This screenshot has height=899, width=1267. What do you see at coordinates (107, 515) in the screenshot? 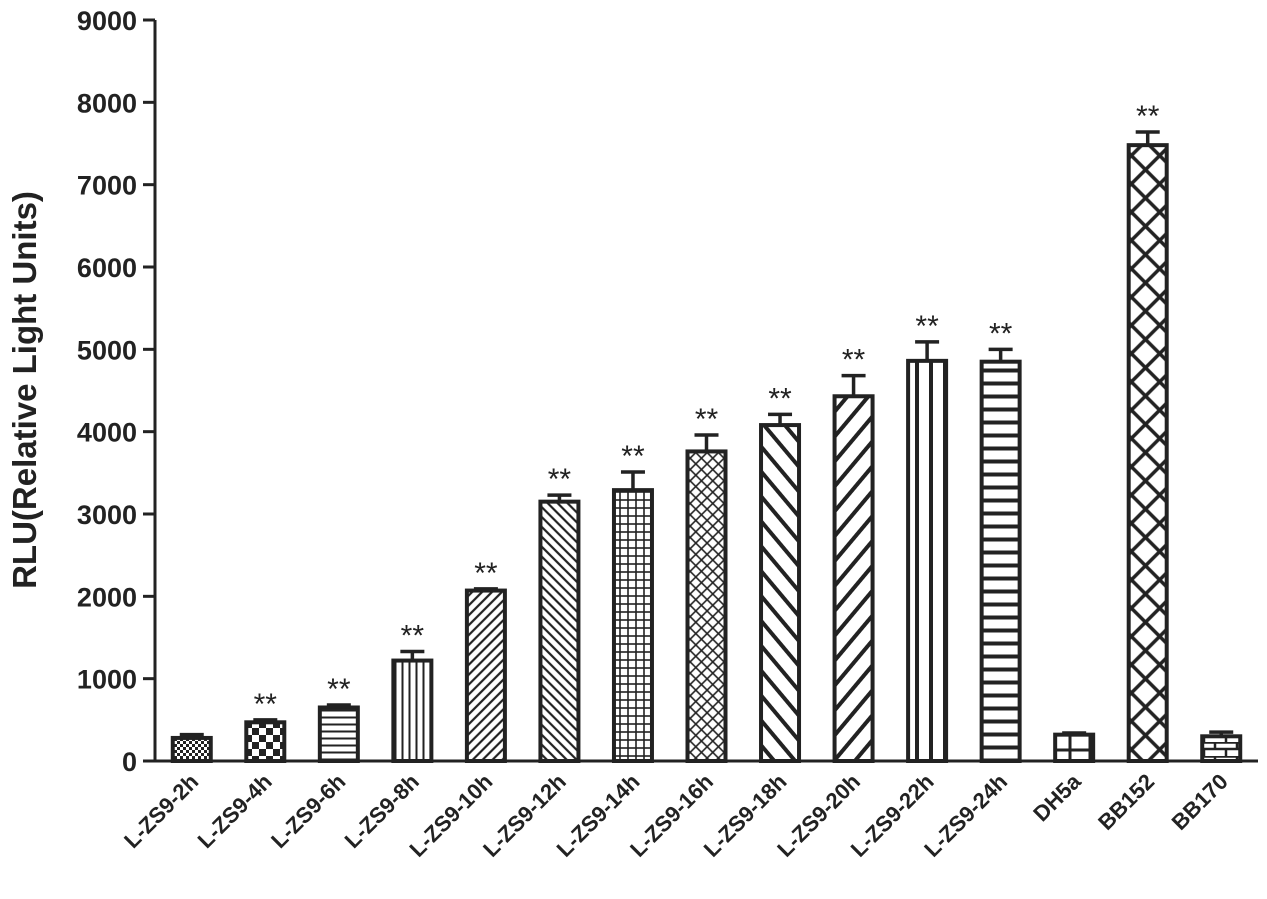
I see `y-tick-label: 3000` at bounding box center [107, 515].